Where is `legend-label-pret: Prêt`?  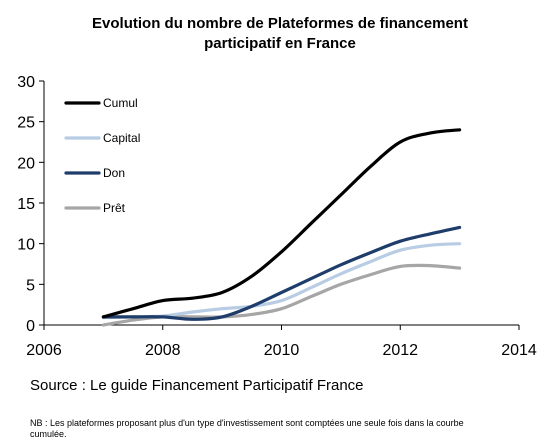 legend-label-pret: Prêt is located at coordinates (114, 208).